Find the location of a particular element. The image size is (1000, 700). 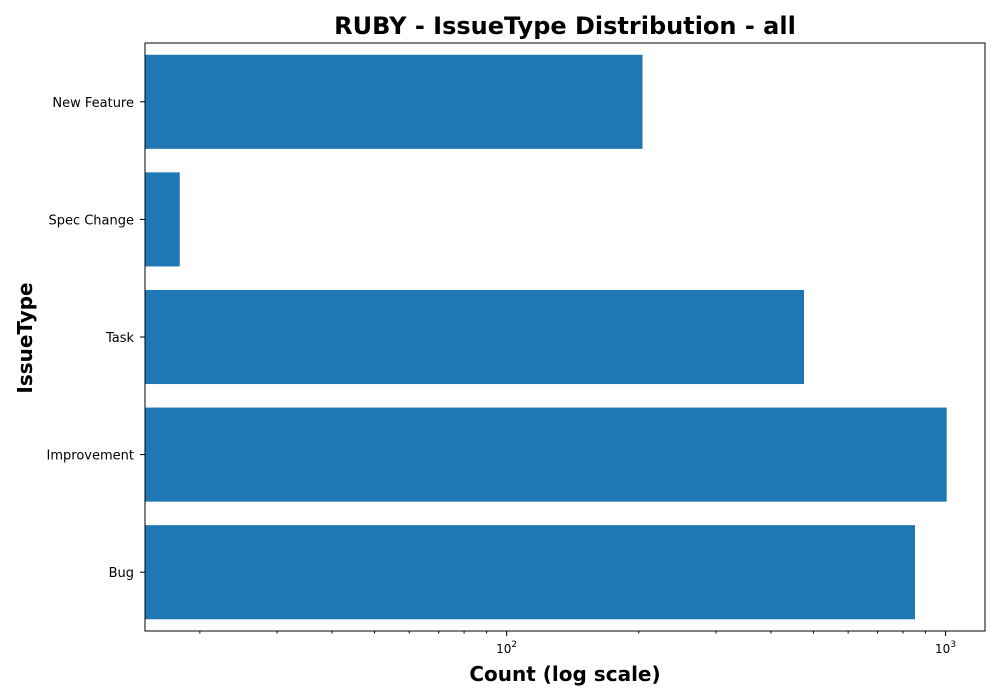

bar-spec-change is located at coordinates (162, 219).